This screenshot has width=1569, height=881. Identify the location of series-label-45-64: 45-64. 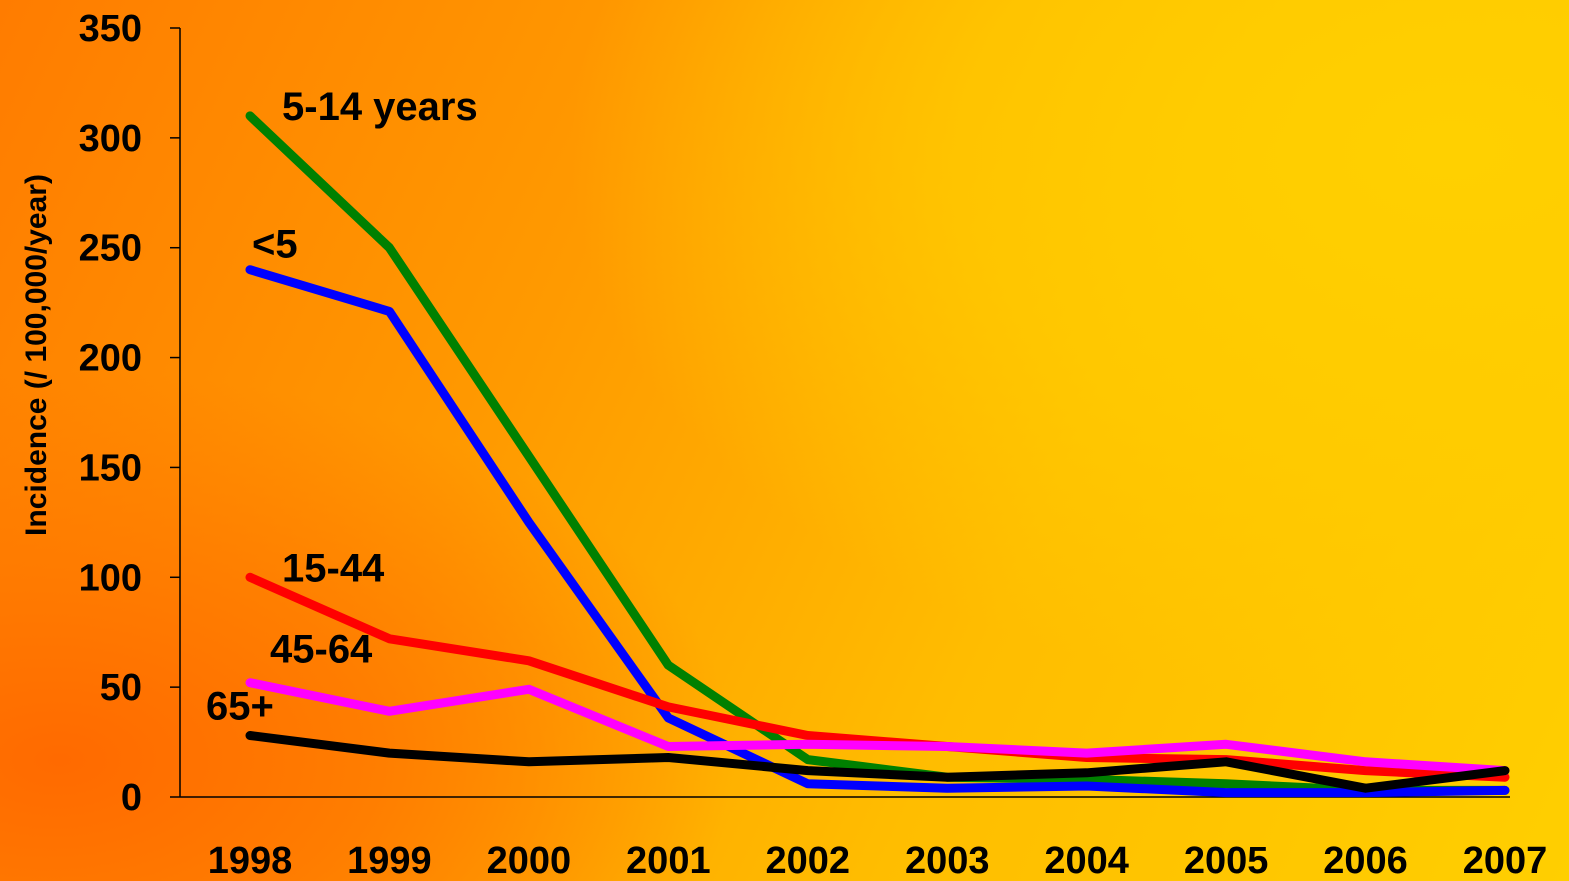
(321, 650).